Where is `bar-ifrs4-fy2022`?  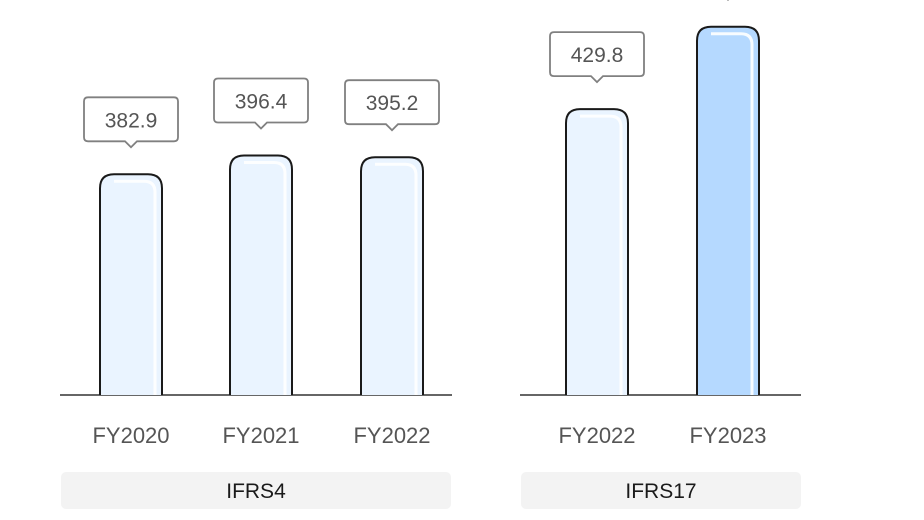 bar-ifrs4-fy2022 is located at coordinates (392, 275).